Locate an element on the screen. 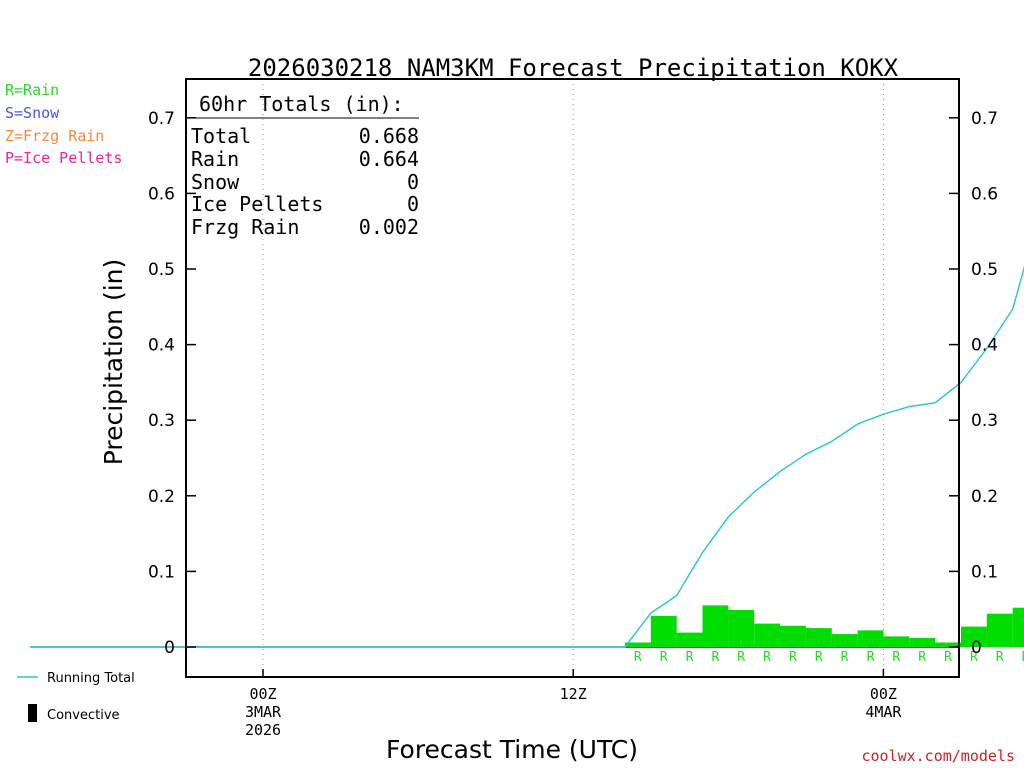 The image size is (1024, 768). running-total-legend-label: Running Total is located at coordinates (91, 678).